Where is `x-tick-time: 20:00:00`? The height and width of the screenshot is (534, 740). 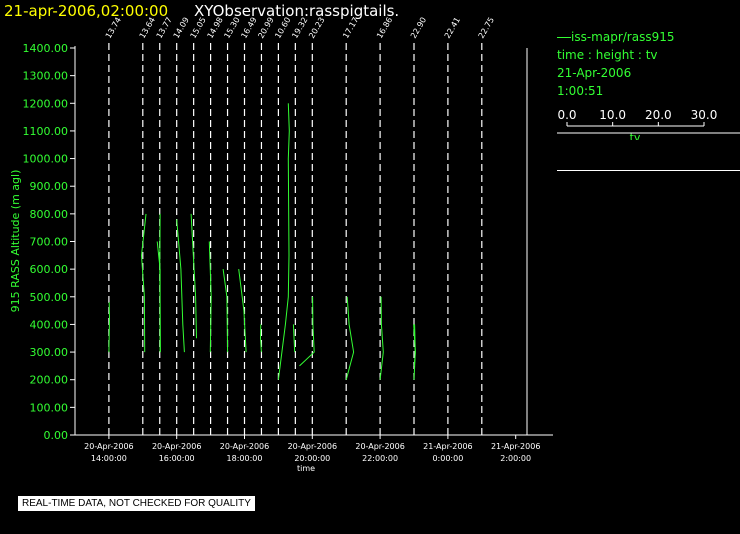
x-tick-time: 20:00:00 is located at coordinates (312, 458).